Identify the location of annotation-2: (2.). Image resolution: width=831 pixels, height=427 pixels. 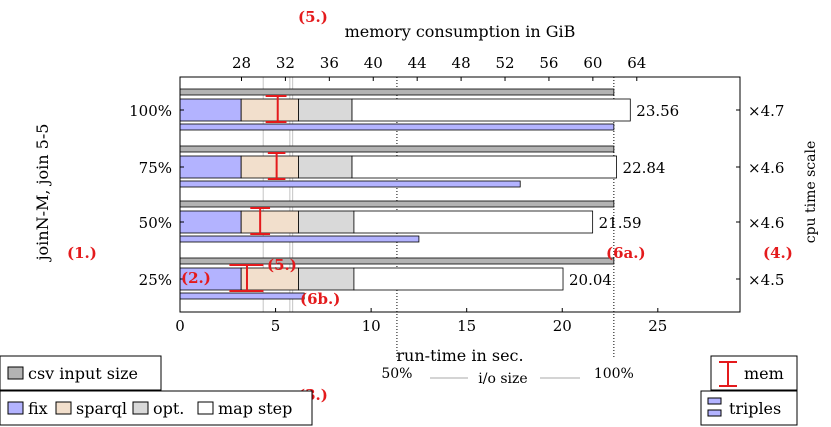
(196, 278).